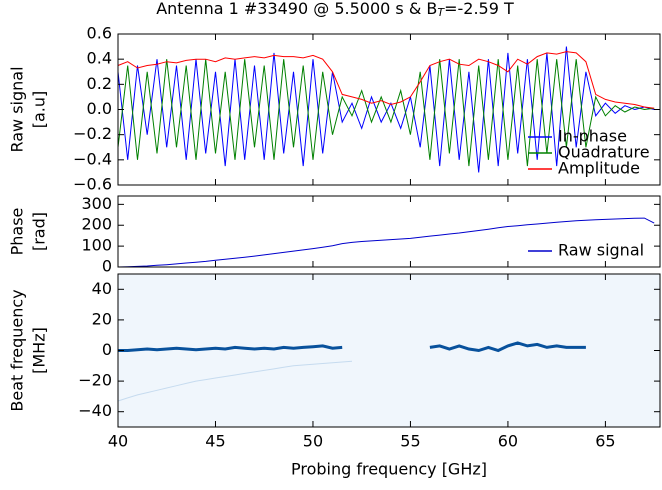  I want to click on y-tick-label: 100, so click(96, 245).